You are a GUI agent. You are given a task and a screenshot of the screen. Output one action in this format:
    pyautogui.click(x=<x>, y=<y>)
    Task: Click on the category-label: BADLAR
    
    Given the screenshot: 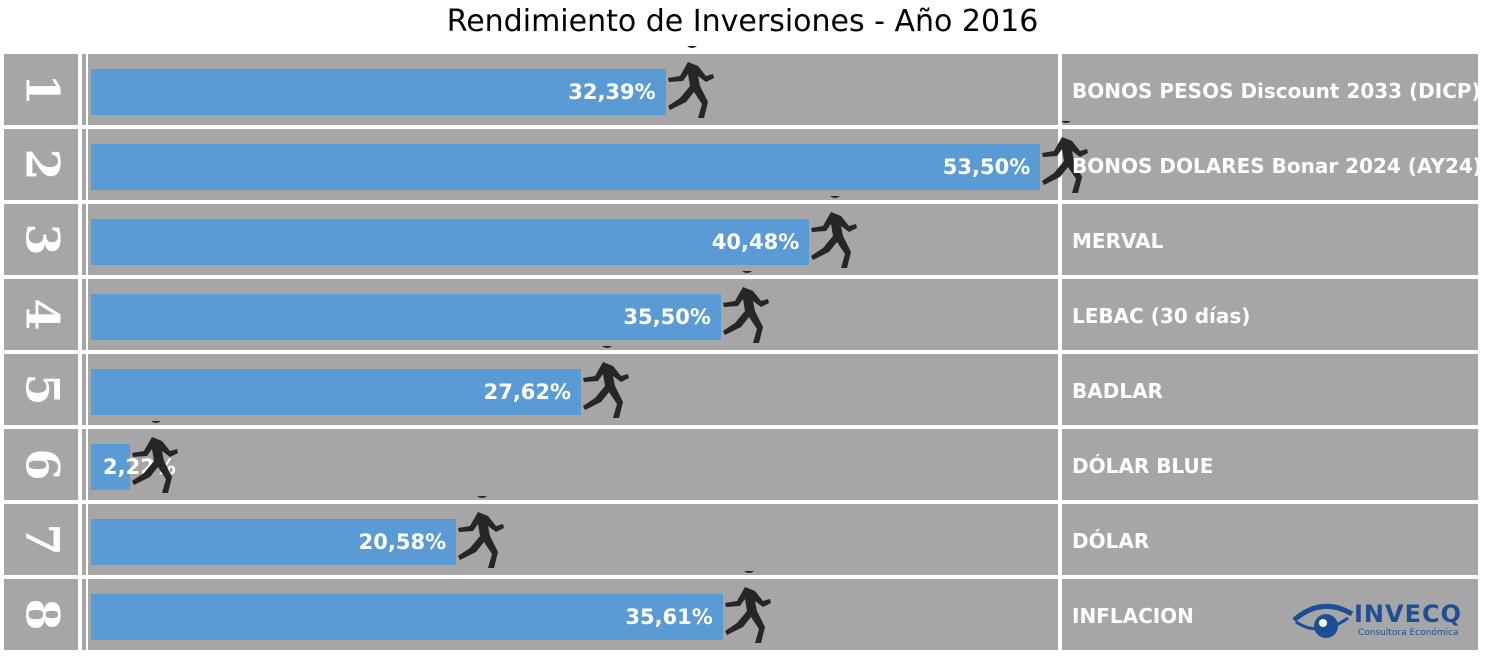 What is the action you would take?
    pyautogui.click(x=1117, y=391)
    